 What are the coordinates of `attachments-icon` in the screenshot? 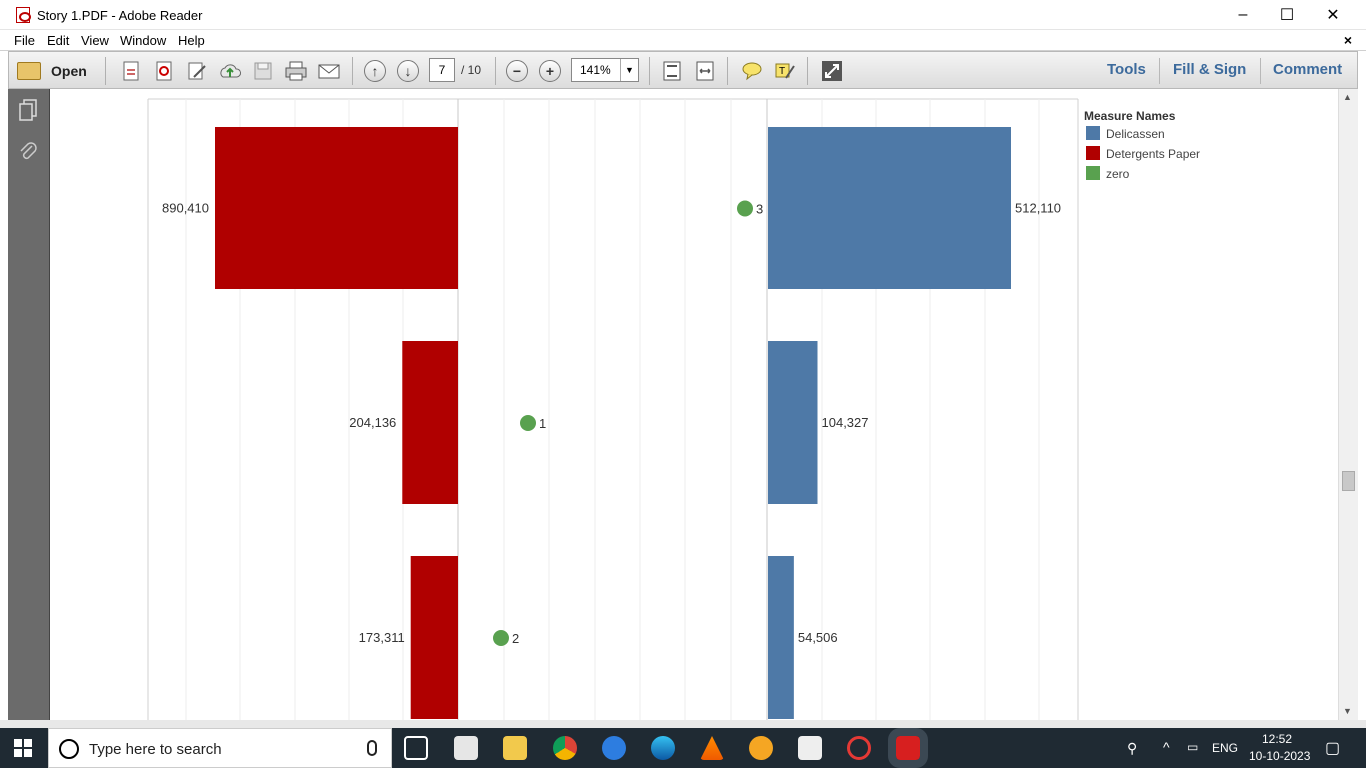 It's located at (28, 152).